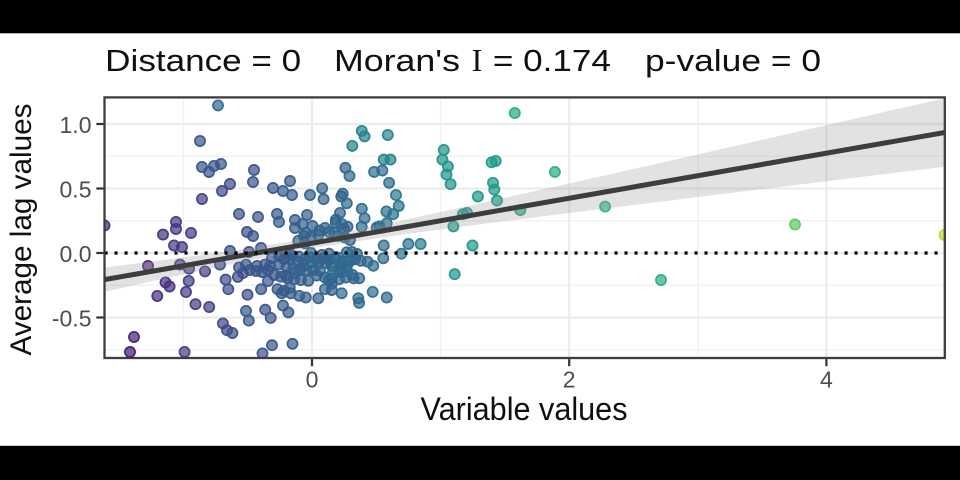  Describe the element at coordinates (76, 190) in the screenshot. I see `svg-text: 0.5` at that location.